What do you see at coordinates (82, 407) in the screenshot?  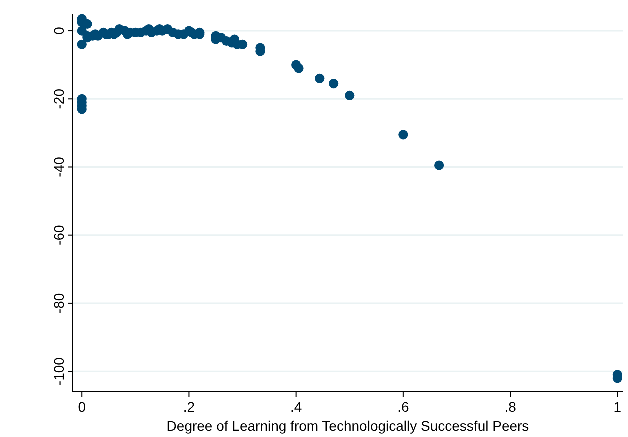 I see `x-tick-label: 0` at bounding box center [82, 407].